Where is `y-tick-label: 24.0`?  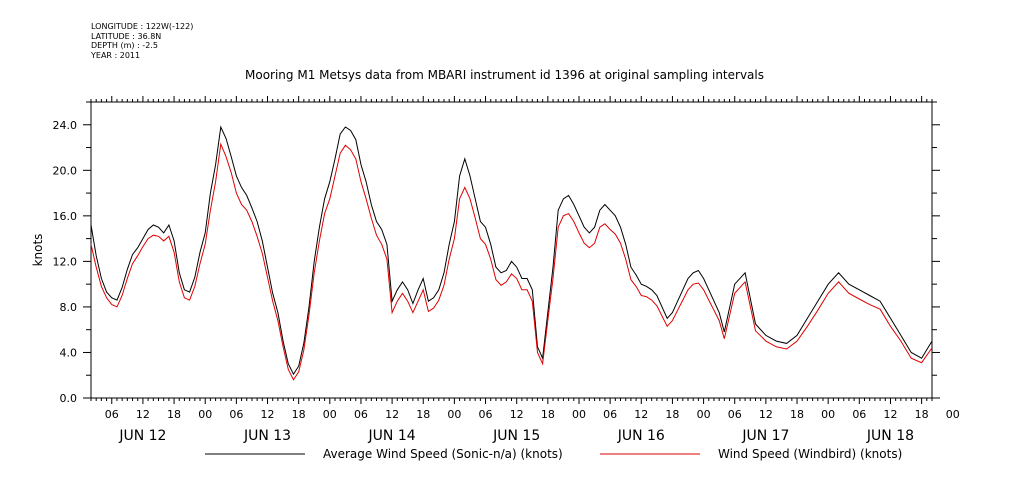 y-tick-label: 24.0 is located at coordinates (65, 125).